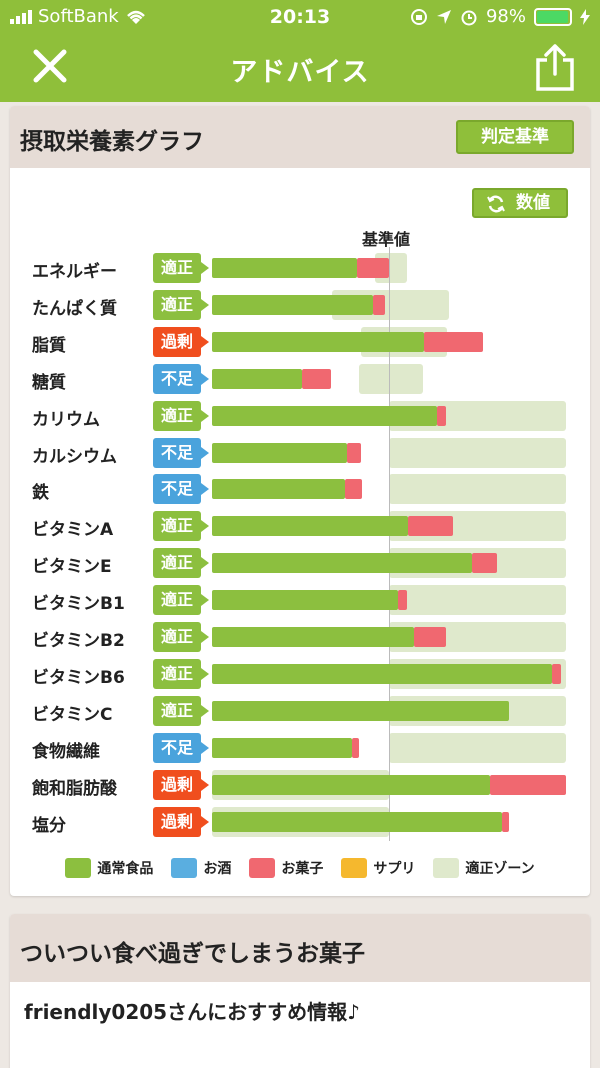 The image size is (600, 1068). I want to click on refresh-icon, so click(496, 204).